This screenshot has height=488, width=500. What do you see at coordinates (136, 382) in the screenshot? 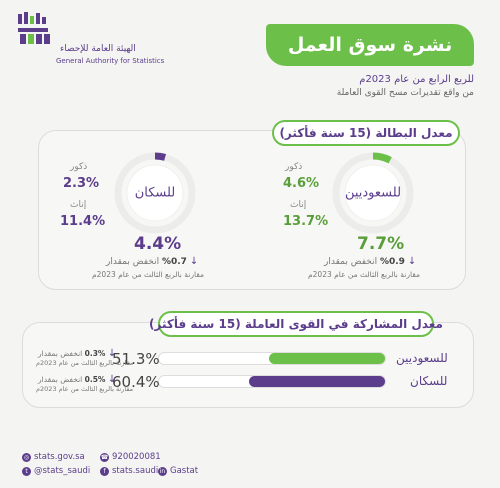
I see `participation-total-value: 60.4%` at bounding box center [136, 382].